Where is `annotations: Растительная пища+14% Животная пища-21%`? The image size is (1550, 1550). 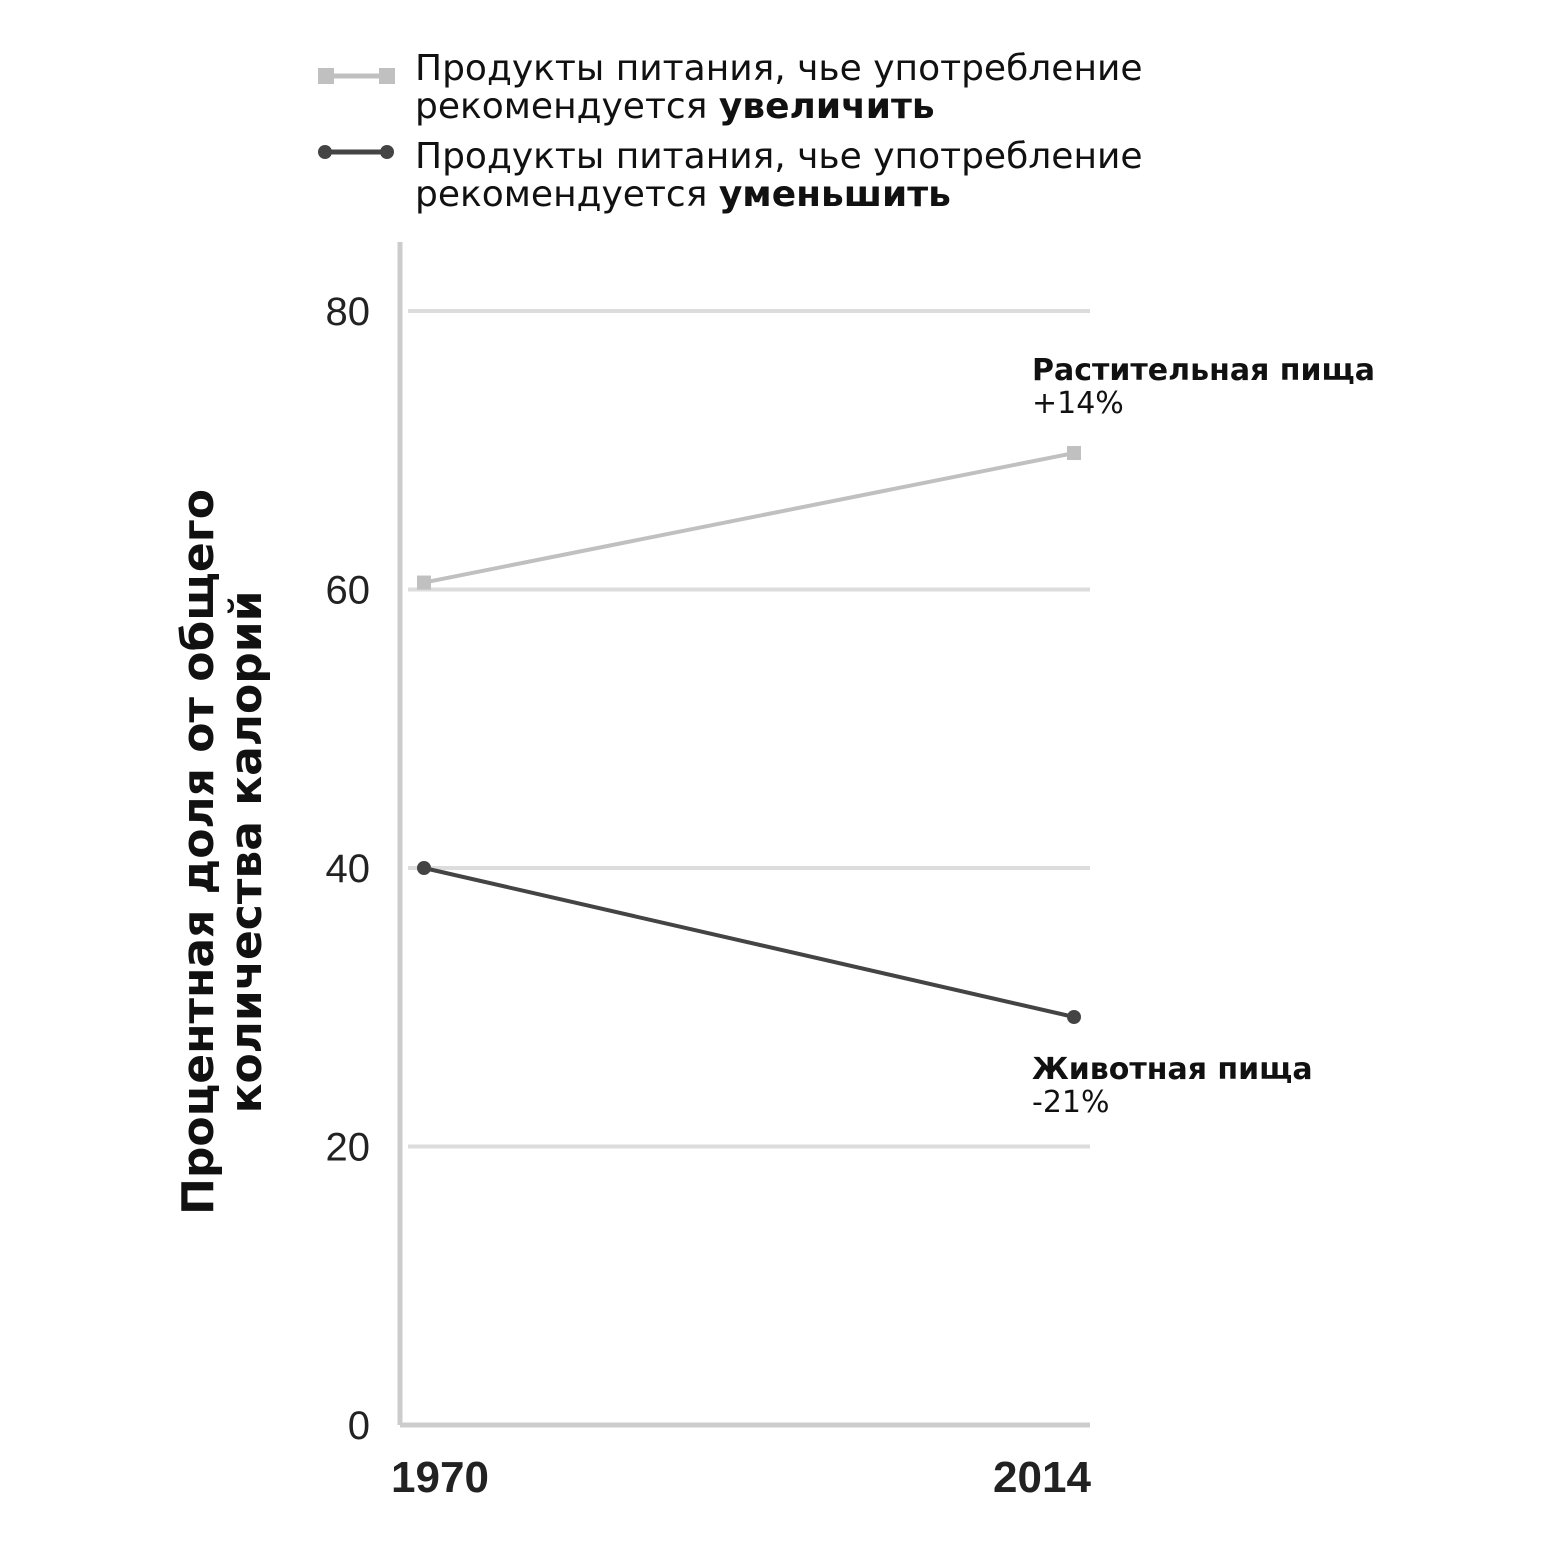
annotations: Растительная пища+14% Животная пища-21% is located at coordinates (1203, 736).